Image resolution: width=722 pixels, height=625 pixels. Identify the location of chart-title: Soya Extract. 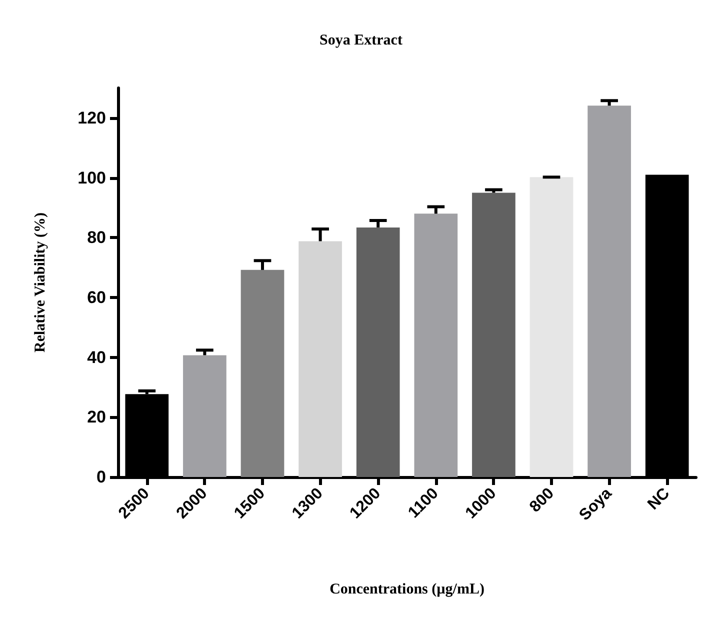
(361, 40).